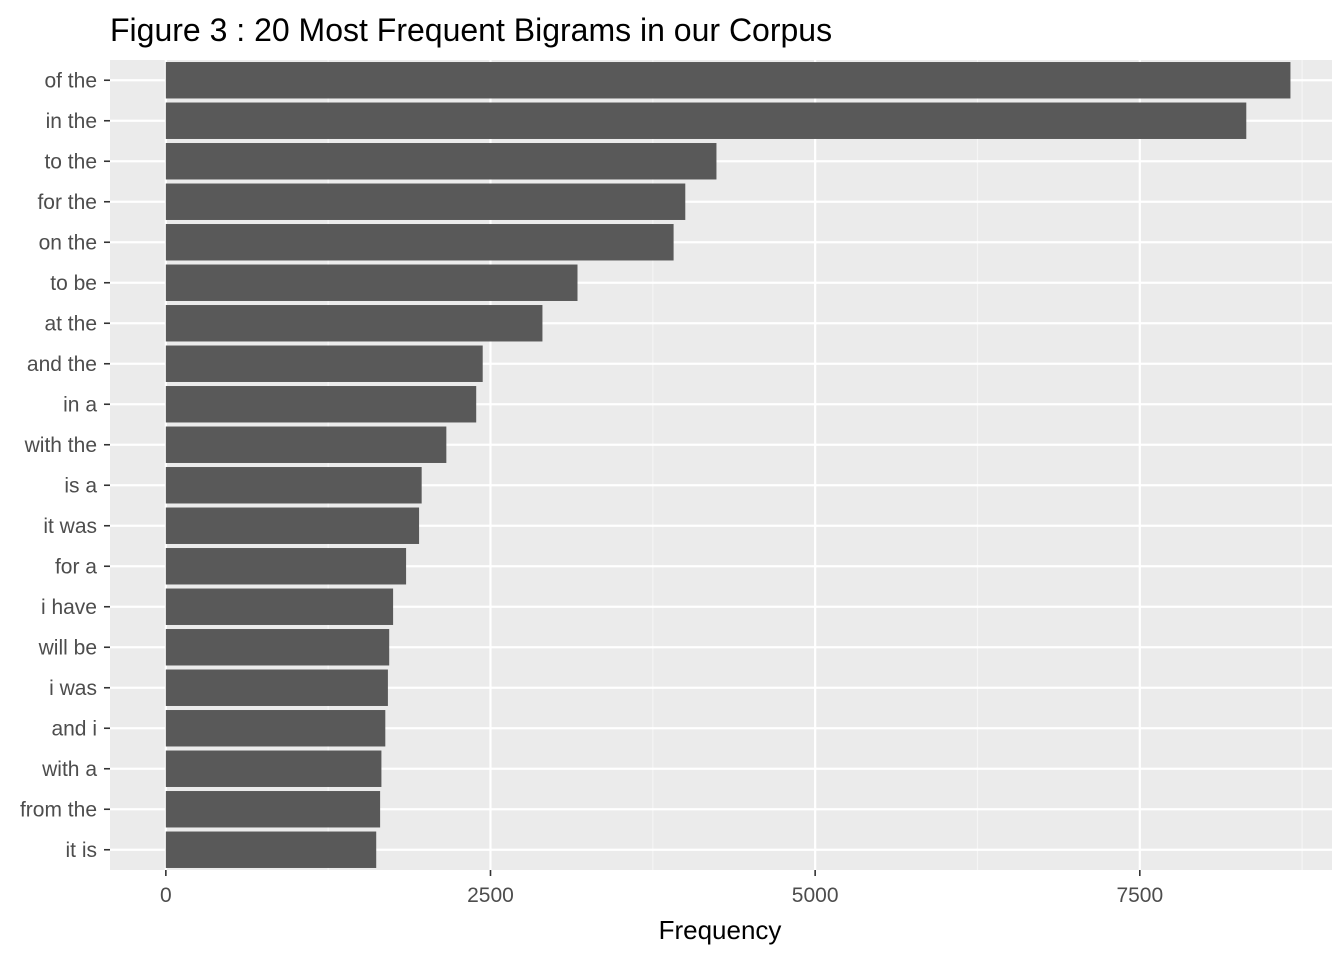 The image size is (1344, 960). What do you see at coordinates (76, 566) in the screenshot?
I see `y-tick-label: for a` at bounding box center [76, 566].